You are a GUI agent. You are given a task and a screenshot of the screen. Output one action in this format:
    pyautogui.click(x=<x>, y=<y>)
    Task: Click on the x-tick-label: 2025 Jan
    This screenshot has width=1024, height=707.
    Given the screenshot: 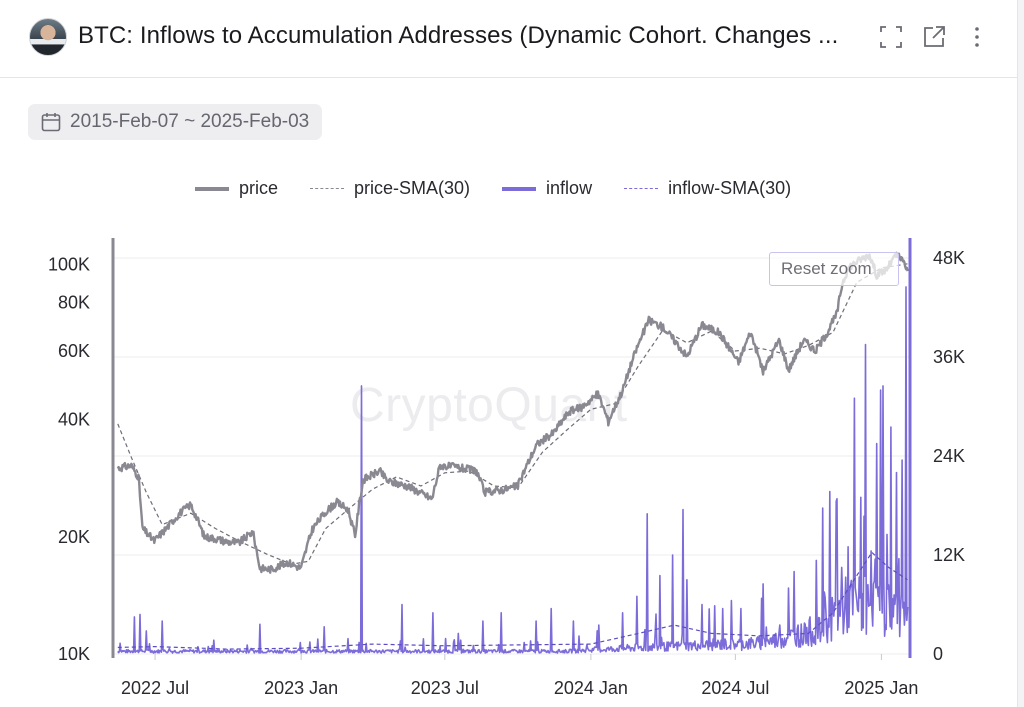 What is the action you would take?
    pyautogui.click(x=881, y=688)
    